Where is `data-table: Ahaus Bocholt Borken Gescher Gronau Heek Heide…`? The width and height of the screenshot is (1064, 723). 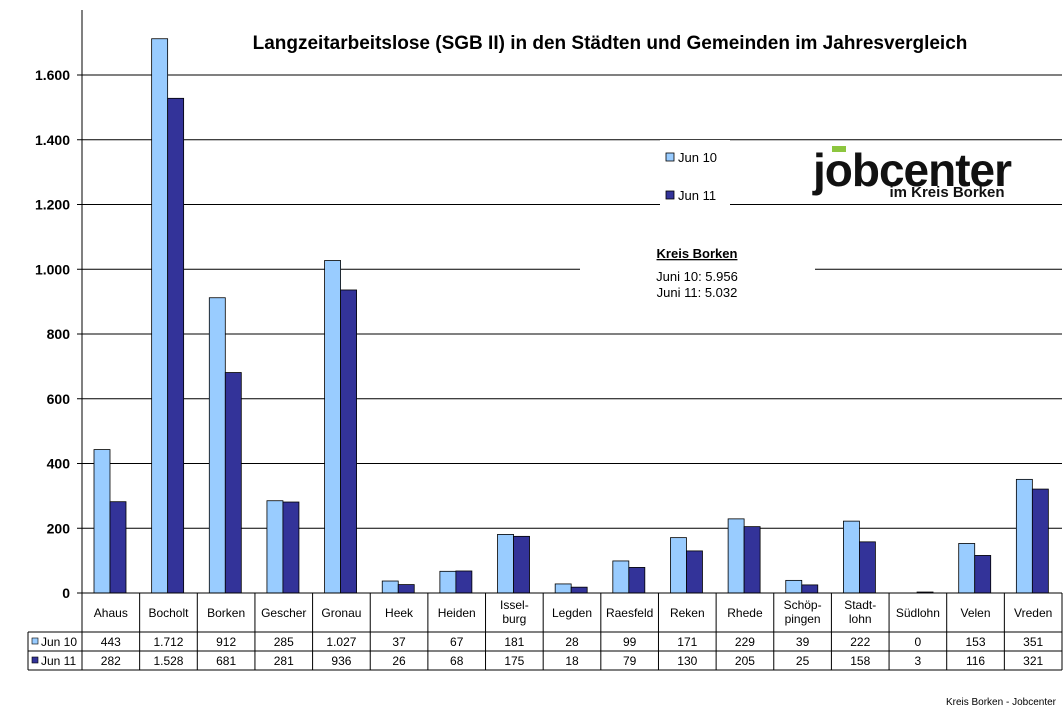
data-table: Ahaus Bocholt Borken Gescher Gronau Heek Heide… is located at coordinates (545, 631).